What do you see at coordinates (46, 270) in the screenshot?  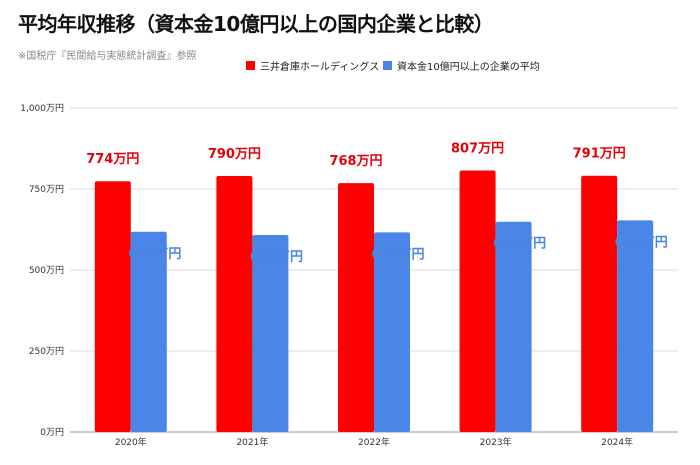 I see `y-tick-label: 500万円` at bounding box center [46, 270].